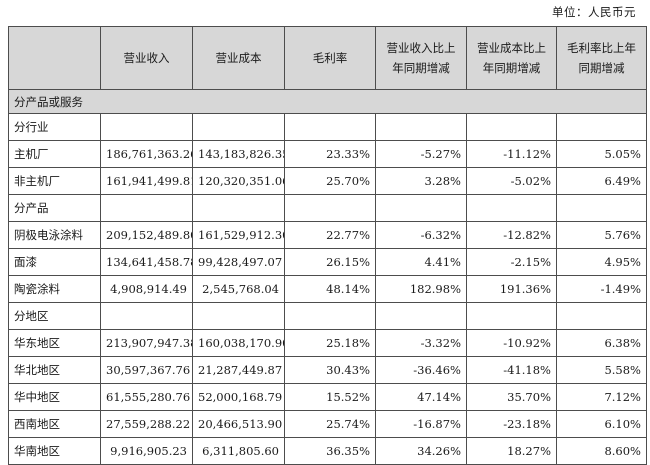  What do you see at coordinates (601, 154) in the screenshot?
I see `cell-margin-yoy: 5.05%` at bounding box center [601, 154].